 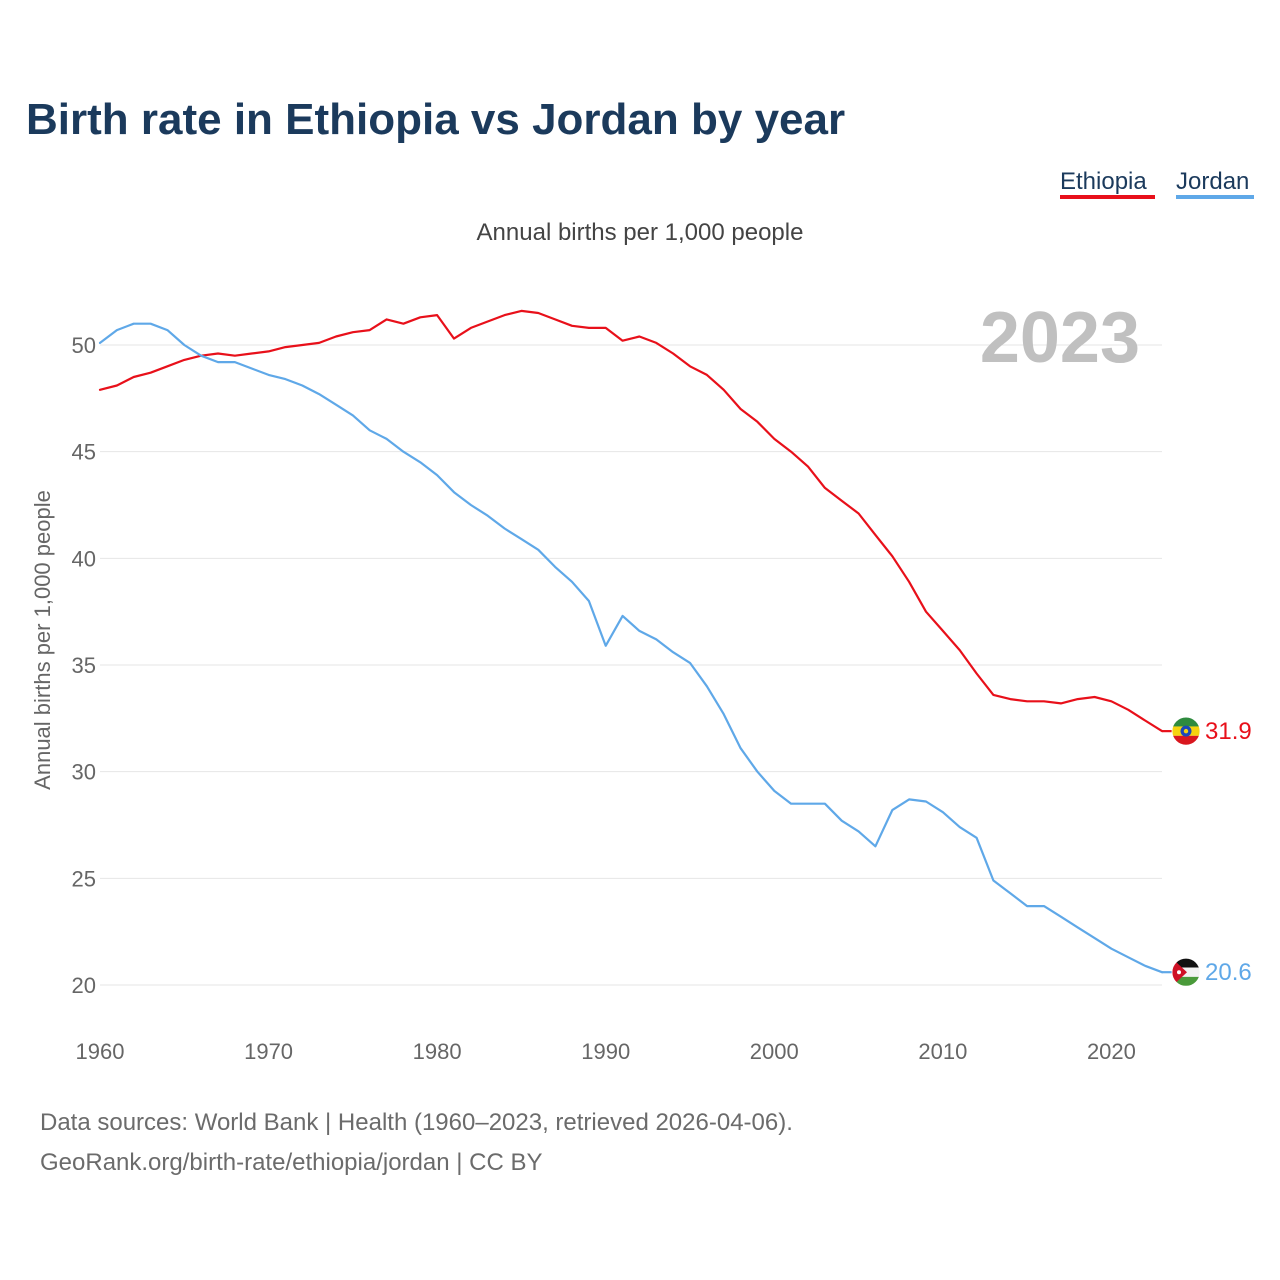 What do you see at coordinates (1228, 972) in the screenshot?
I see `end-value-label-jordan: 20.6` at bounding box center [1228, 972].